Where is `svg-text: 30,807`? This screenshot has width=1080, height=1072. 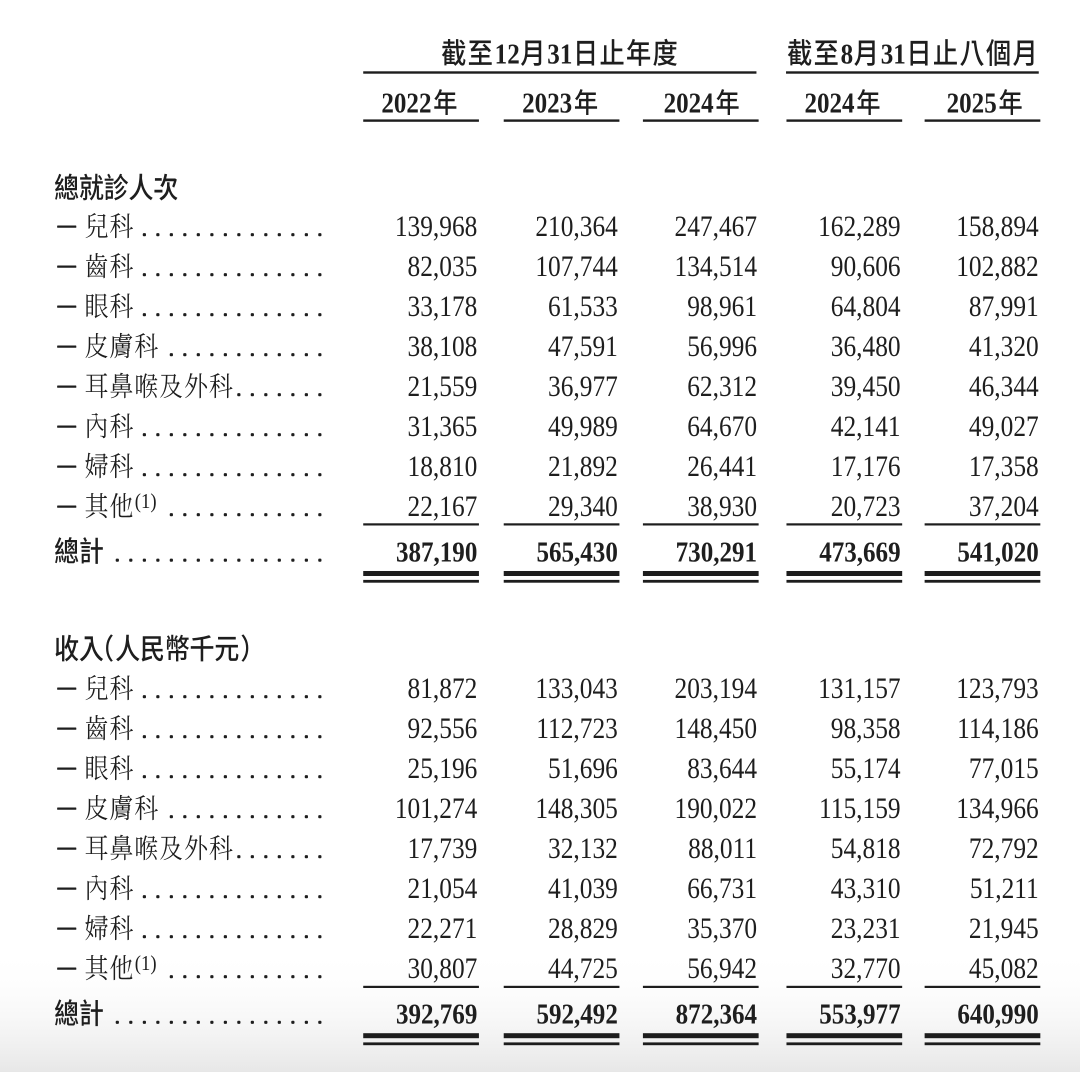
svg-text: 30,807 is located at coordinates (443, 968).